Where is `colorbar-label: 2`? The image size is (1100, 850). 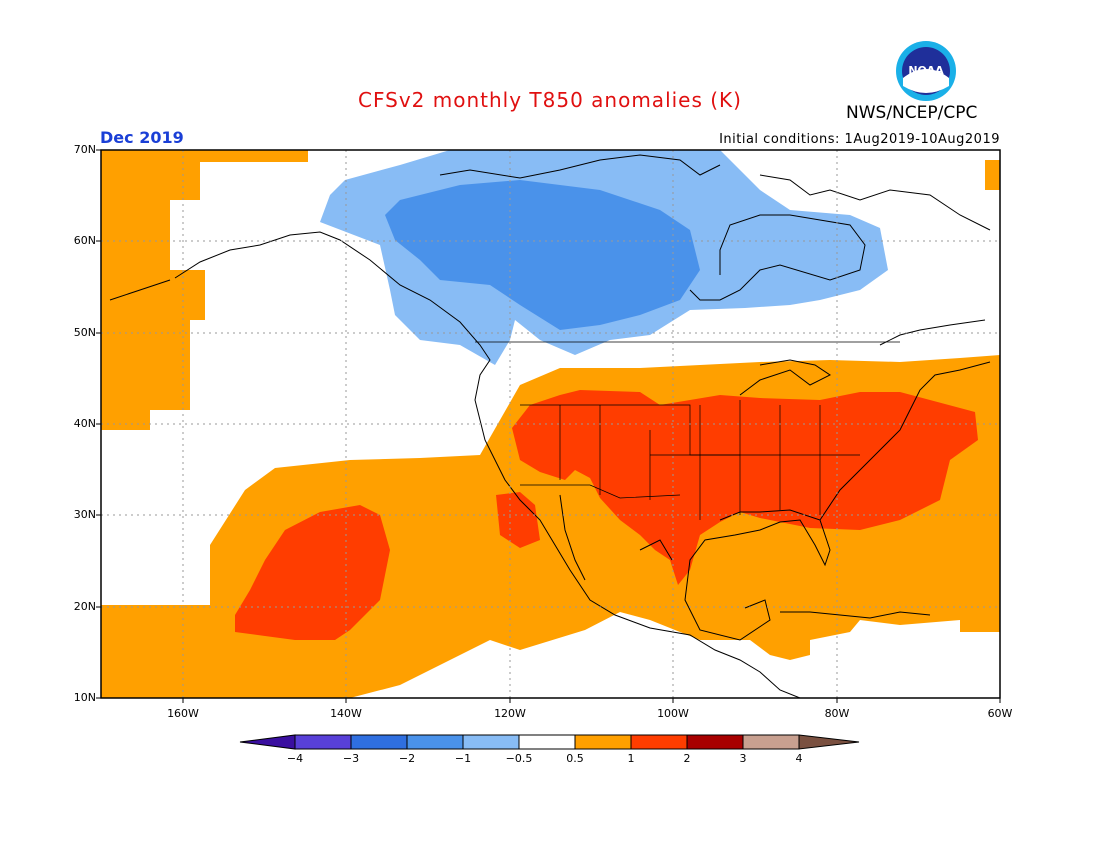 colorbar-label: 2 is located at coordinates (687, 758).